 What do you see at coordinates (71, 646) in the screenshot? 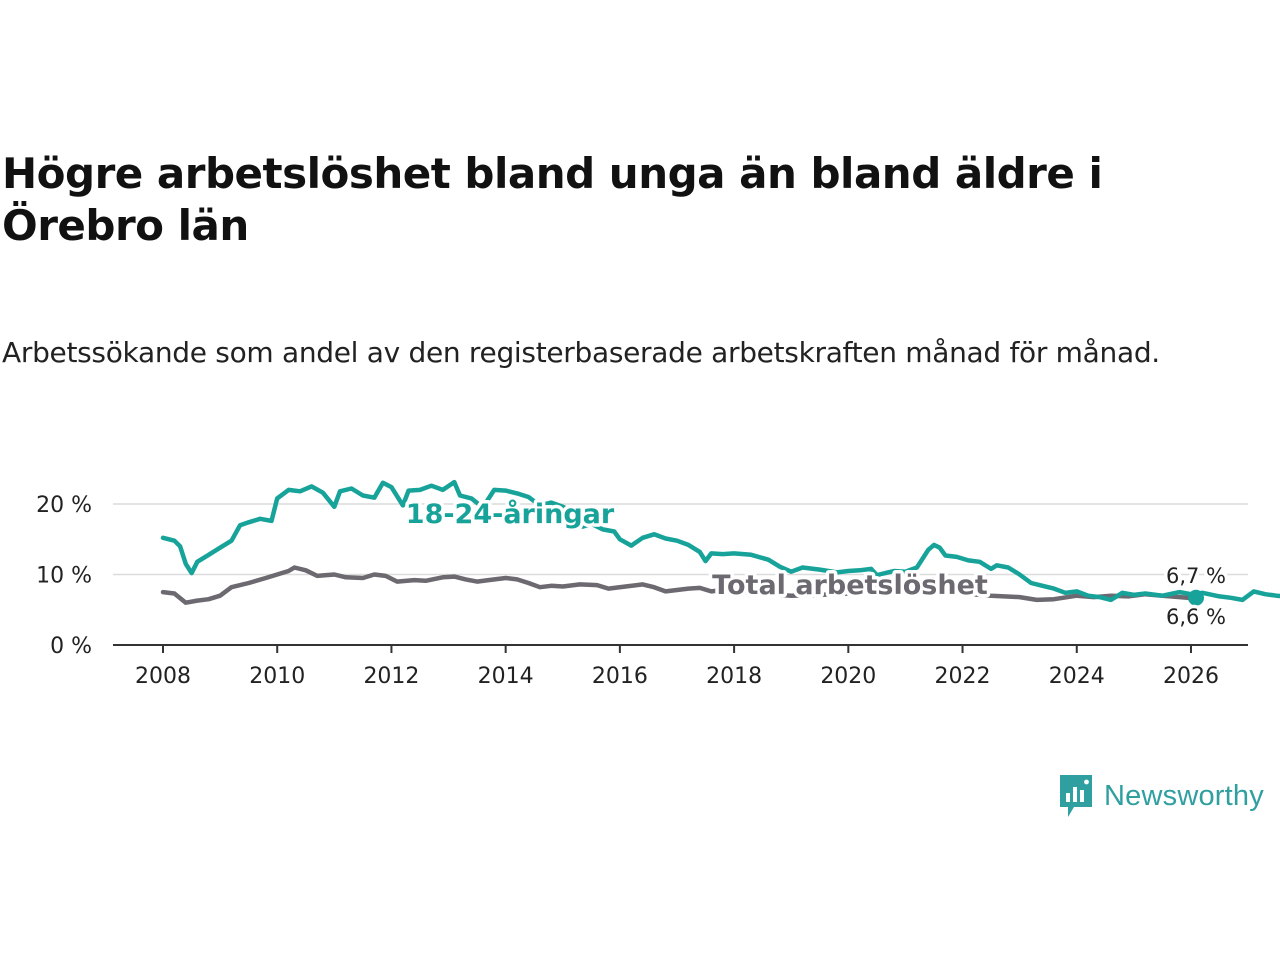
I see `y-tick-label: 0 %` at bounding box center [71, 646].